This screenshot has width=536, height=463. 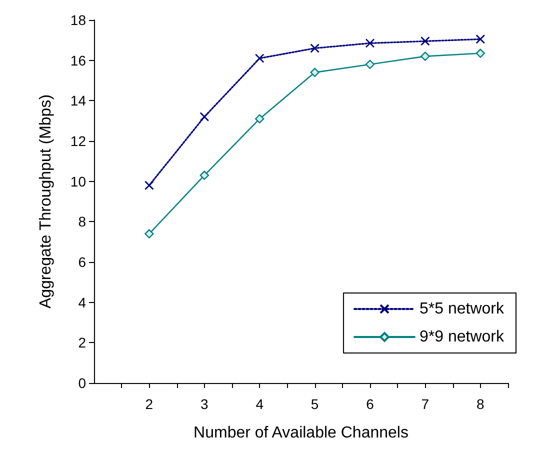 What do you see at coordinates (46, 201) in the screenshot?
I see `y-axis-title: Aggregate Throughput (Mbps)` at bounding box center [46, 201].